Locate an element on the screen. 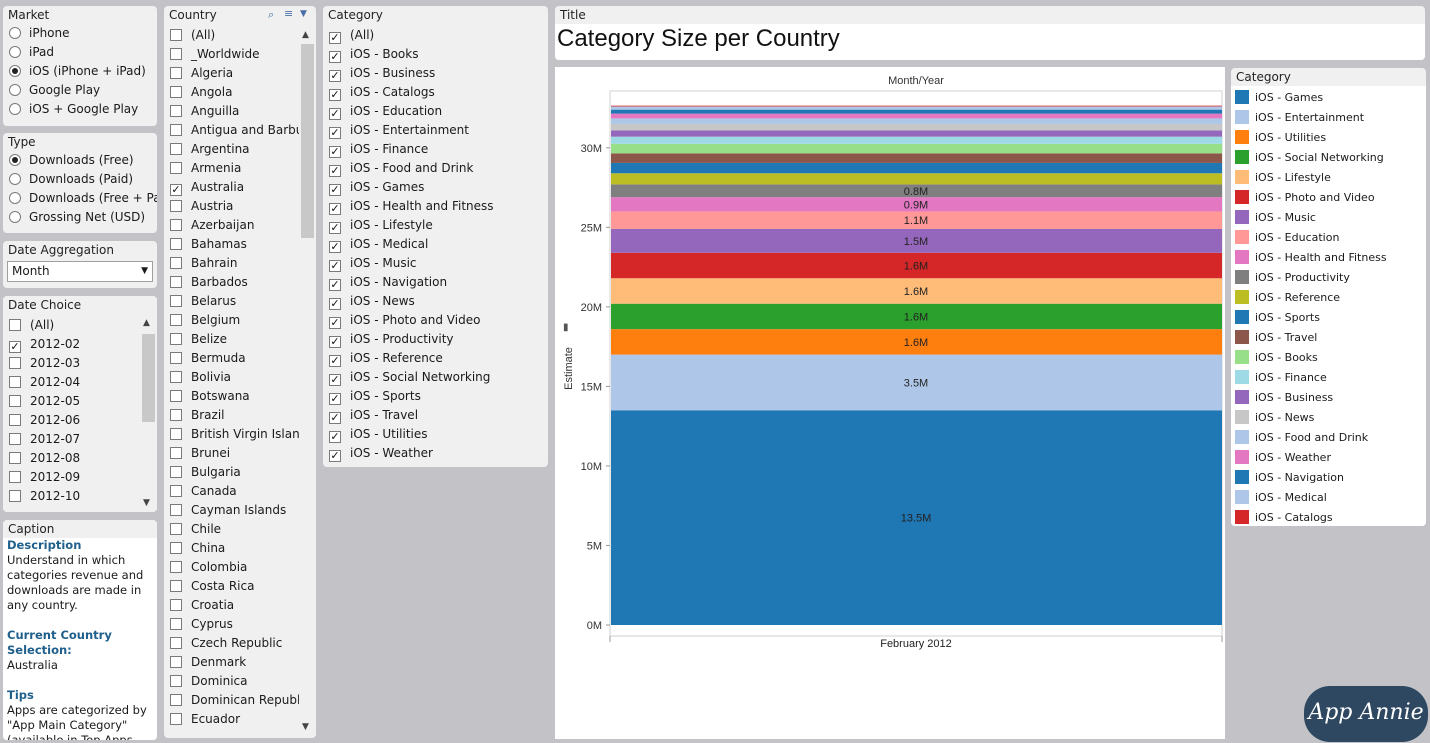  category-filter-item: ✓ iOS - Productivity is located at coordinates (435, 339).